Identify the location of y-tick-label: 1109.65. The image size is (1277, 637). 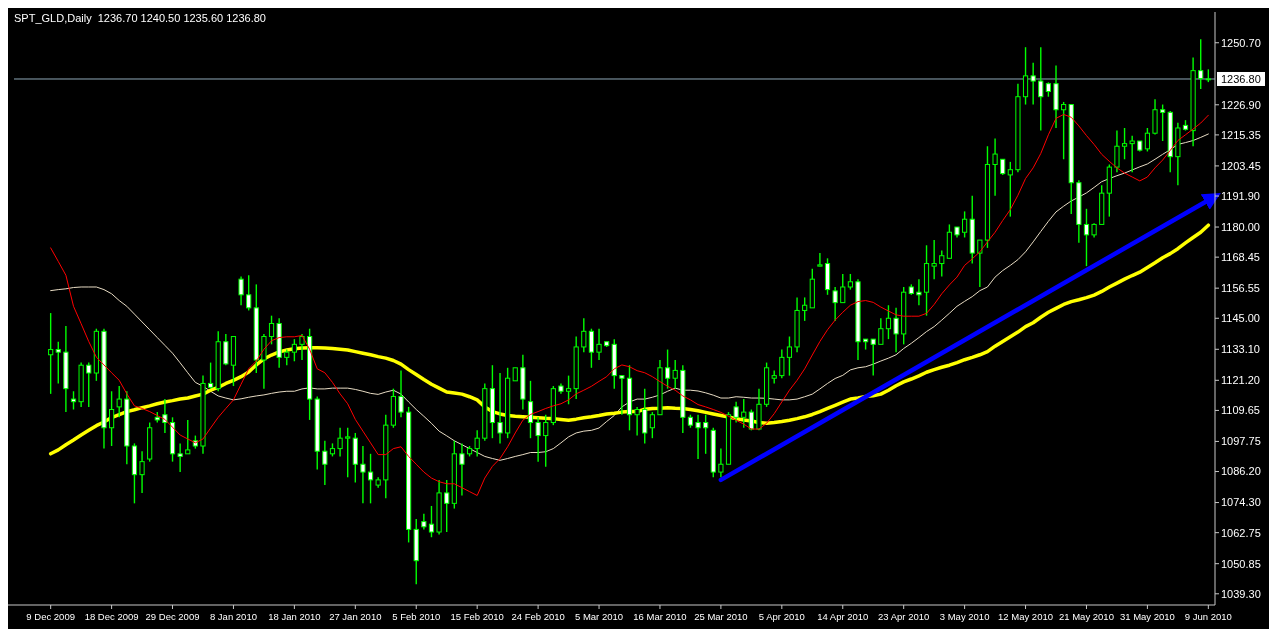
(1240, 410).